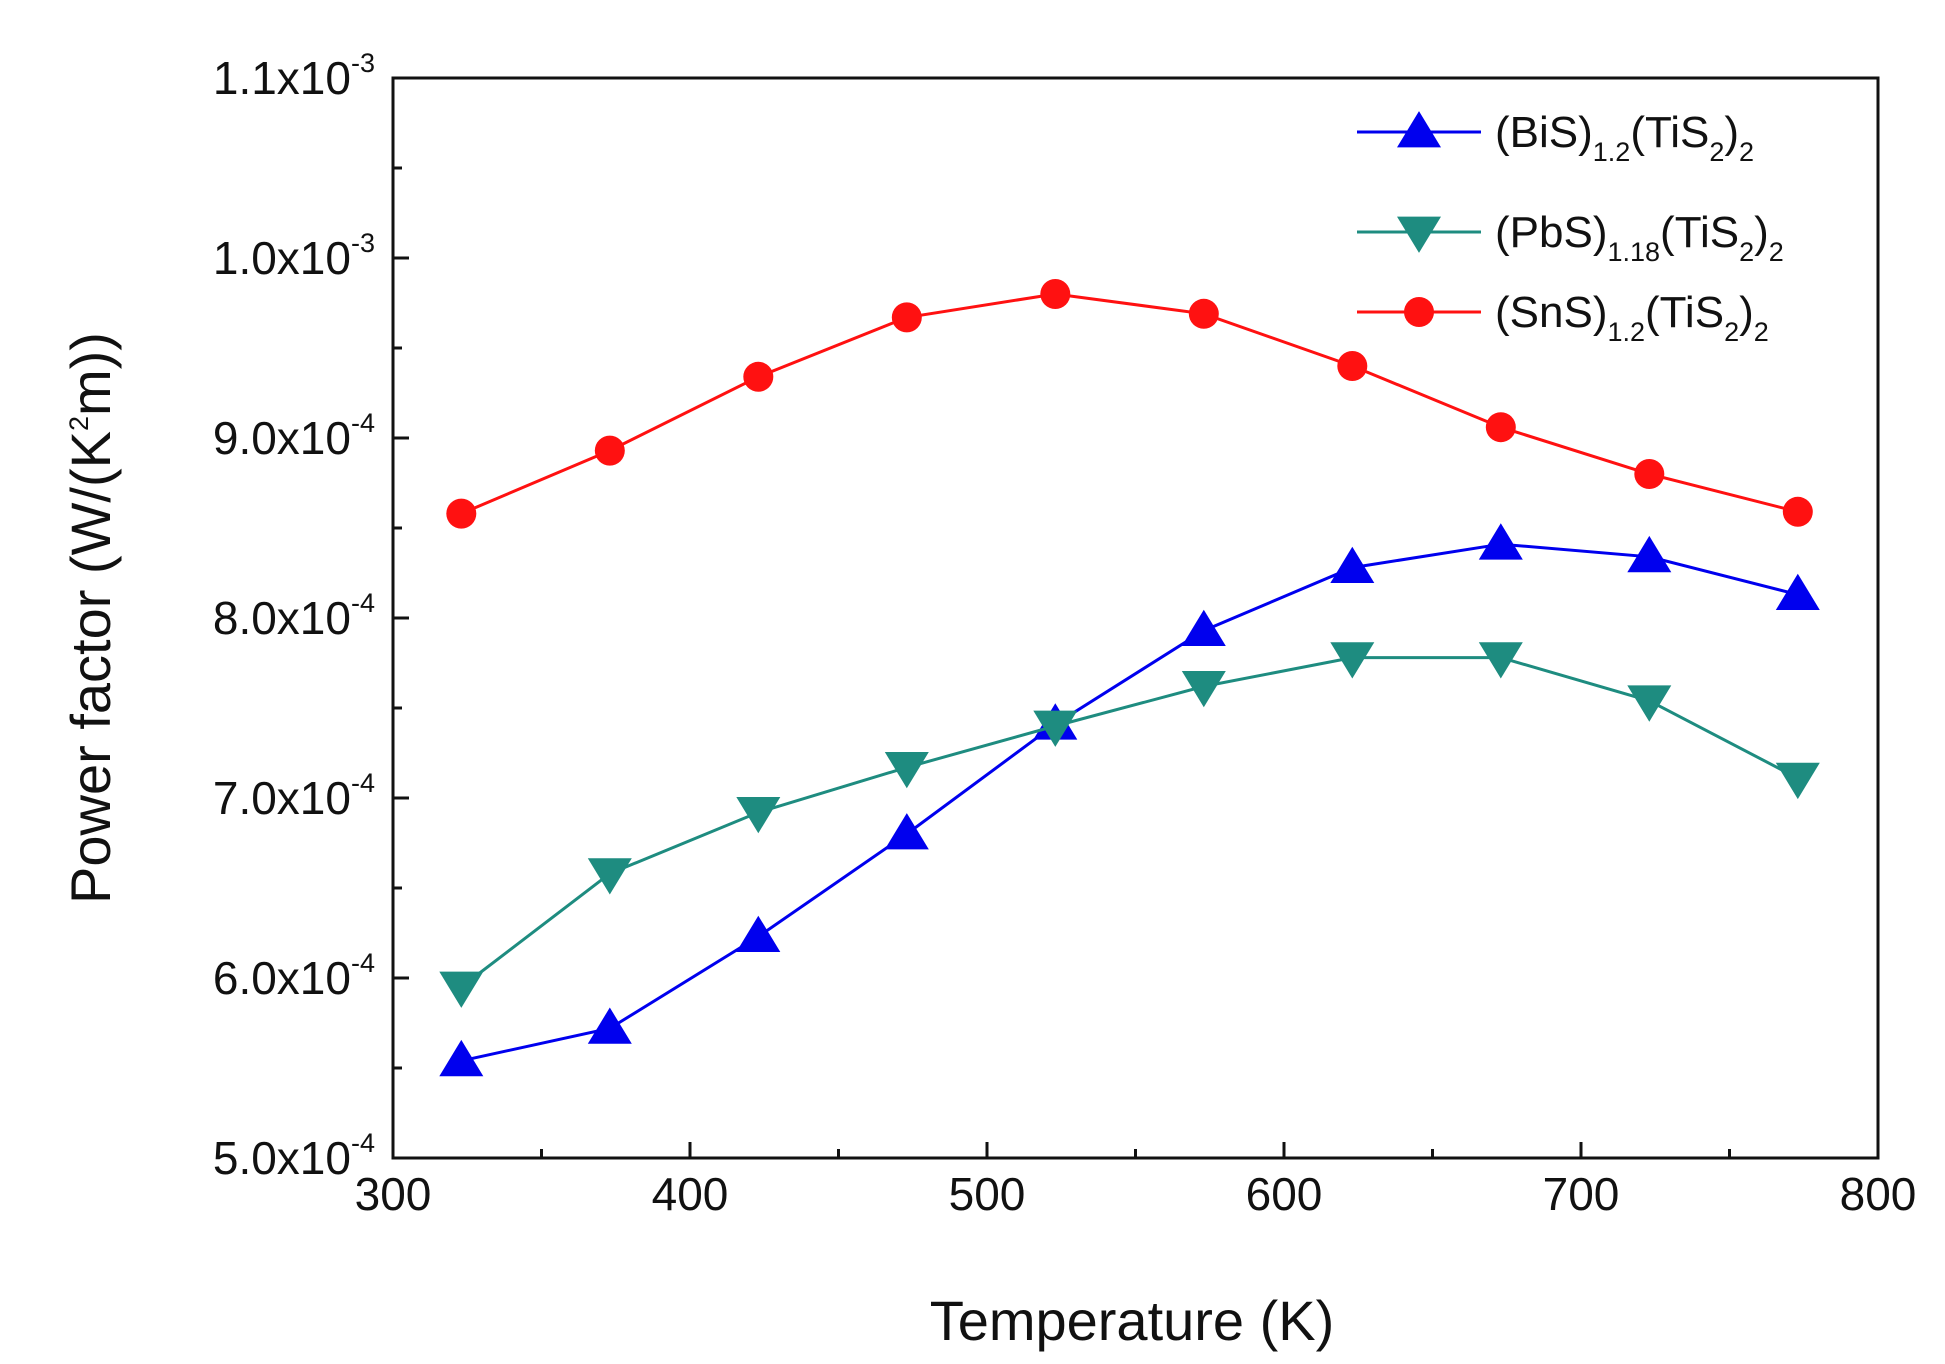 This screenshot has height=1364, width=1945. I want to click on series-line, so click(1129, 403).